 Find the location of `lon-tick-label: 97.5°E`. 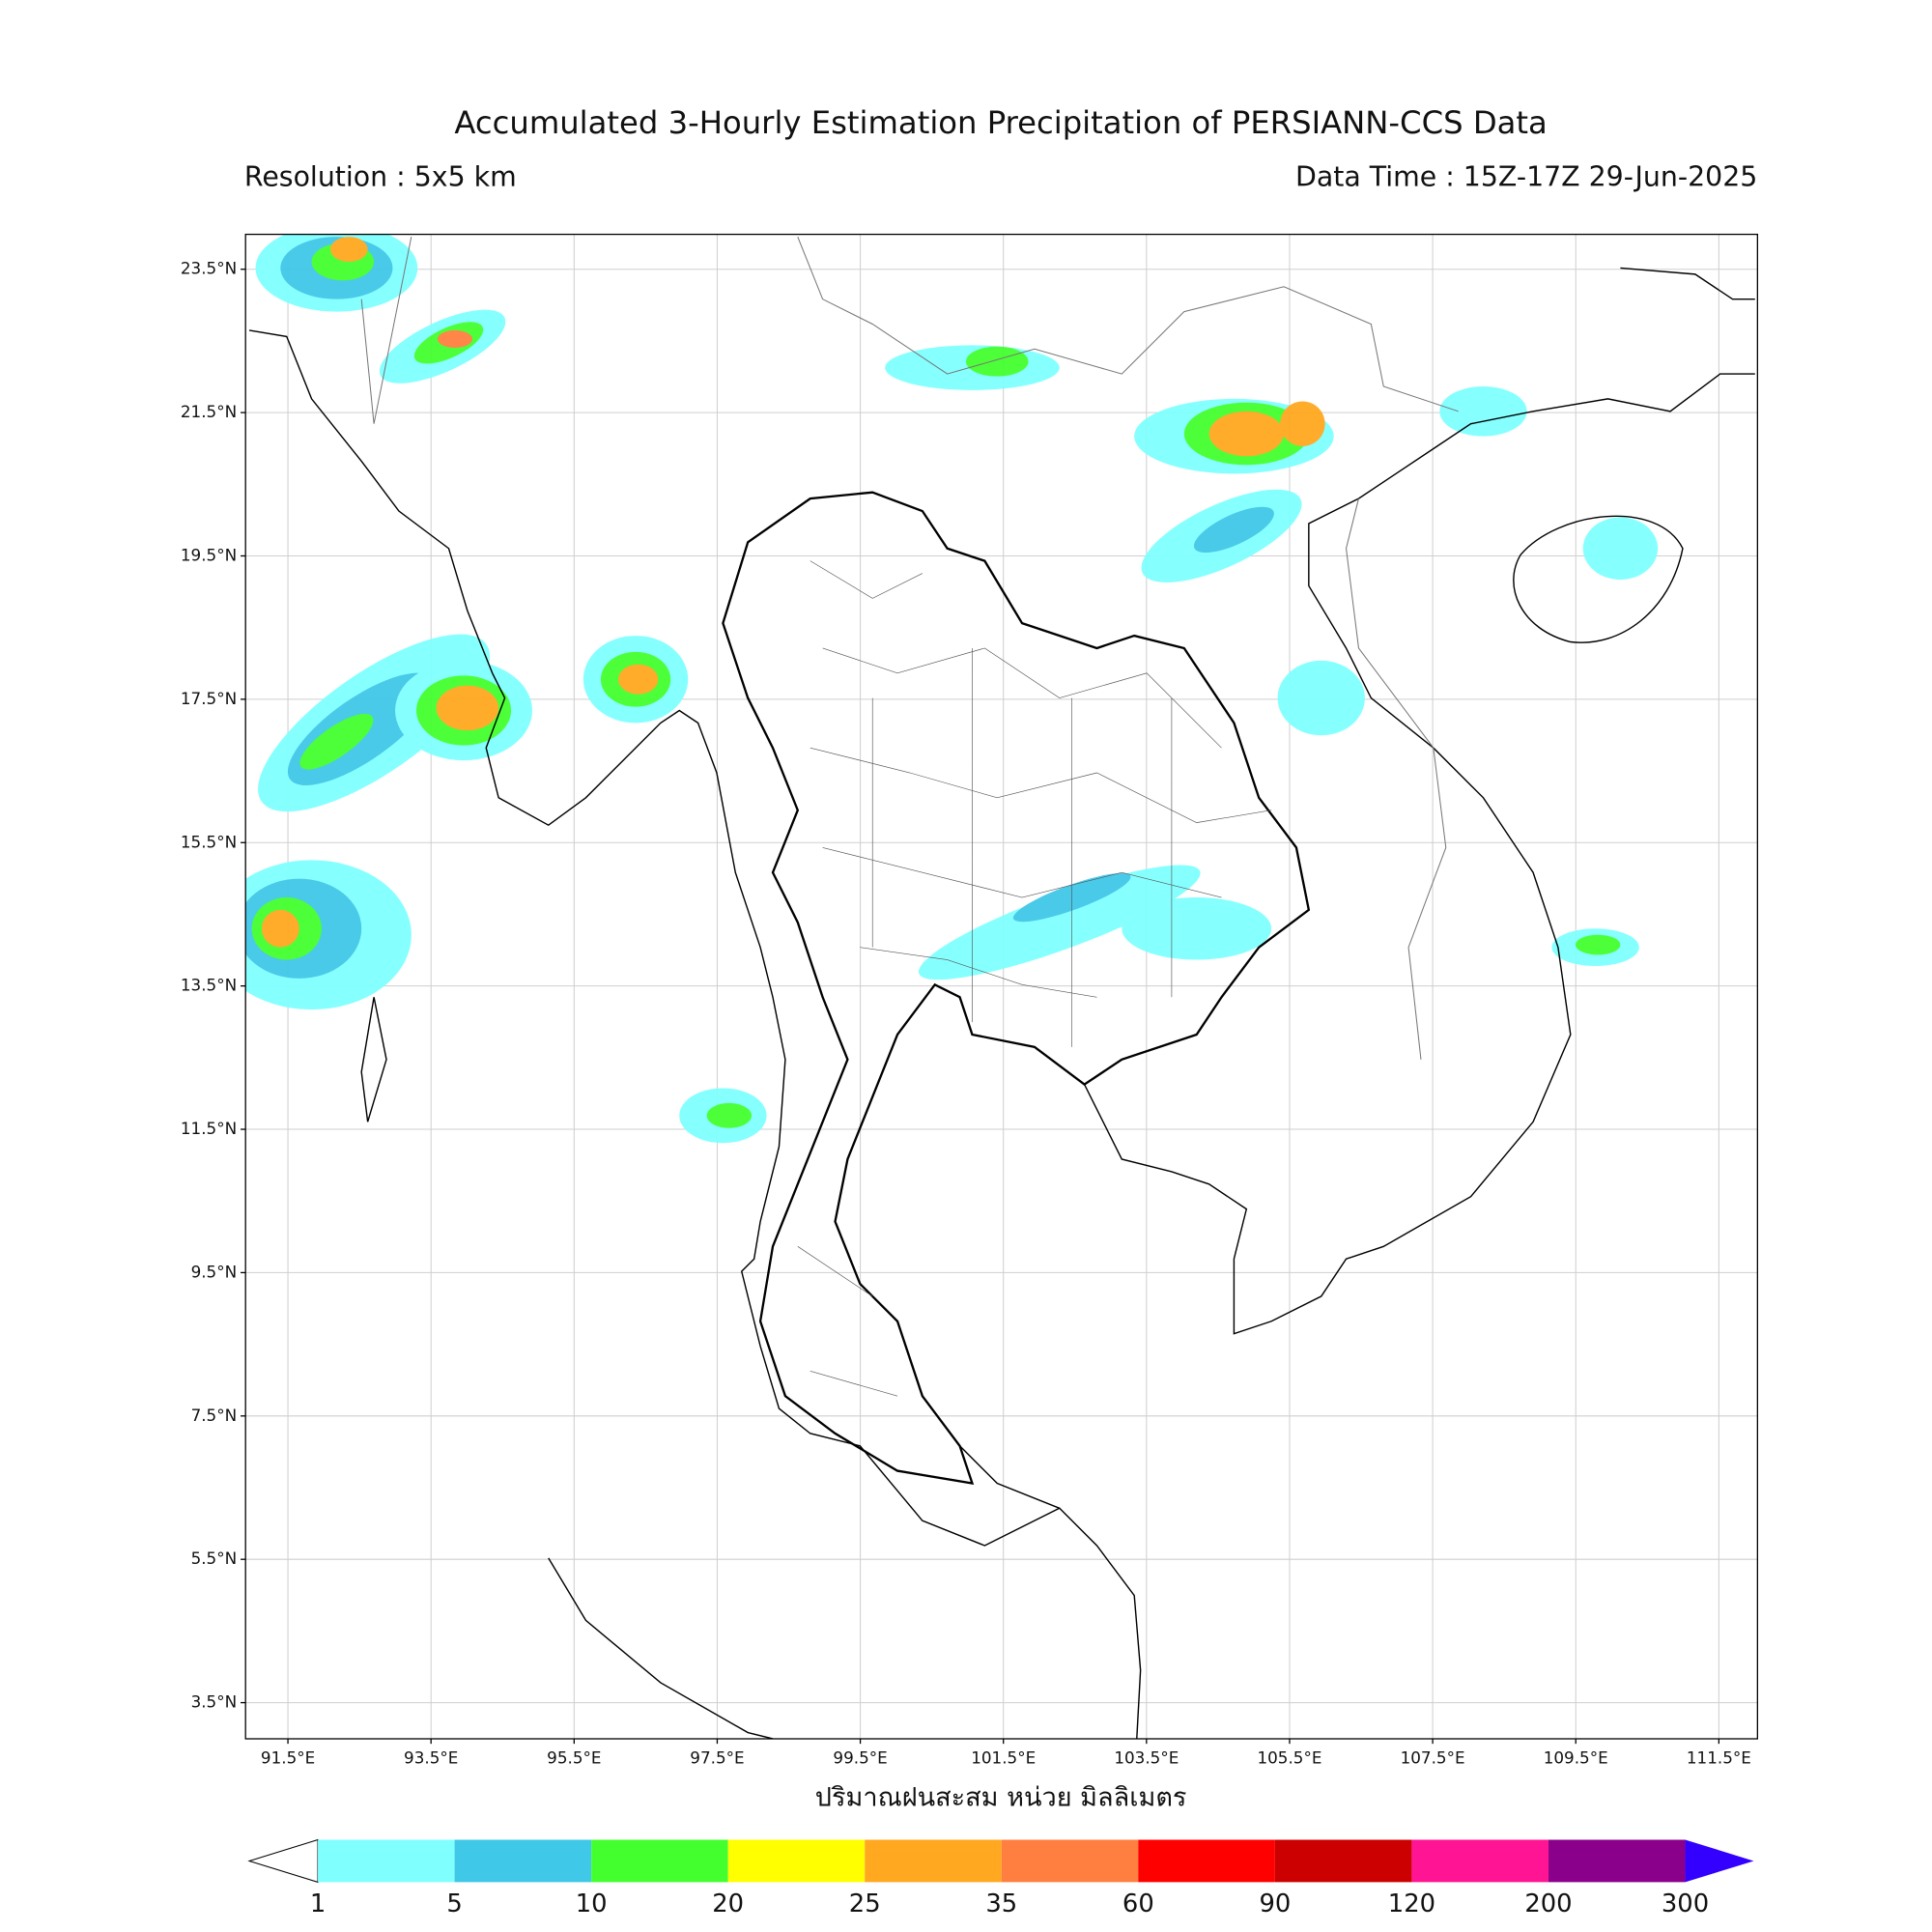

lon-tick-label: 97.5°E is located at coordinates (717, 1758).